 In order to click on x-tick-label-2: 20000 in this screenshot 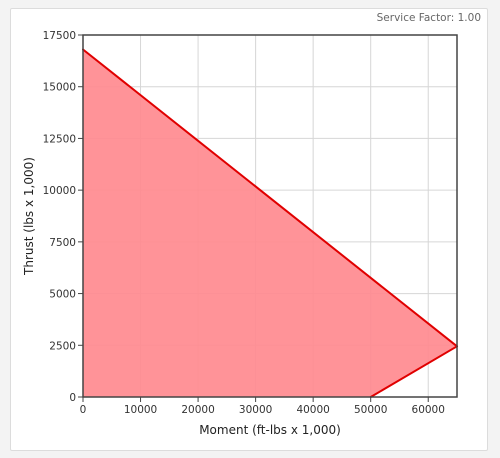, I will do `click(197, 410)`.